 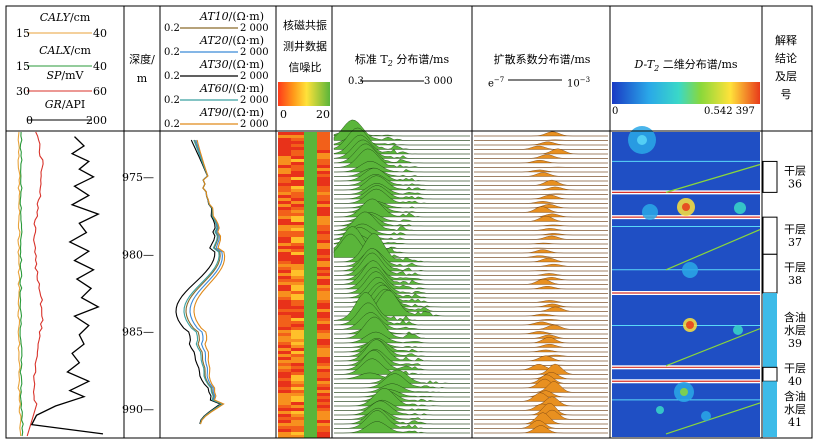 I want to click on at10-header: AT10/(Ω·m), so click(x=232, y=16).